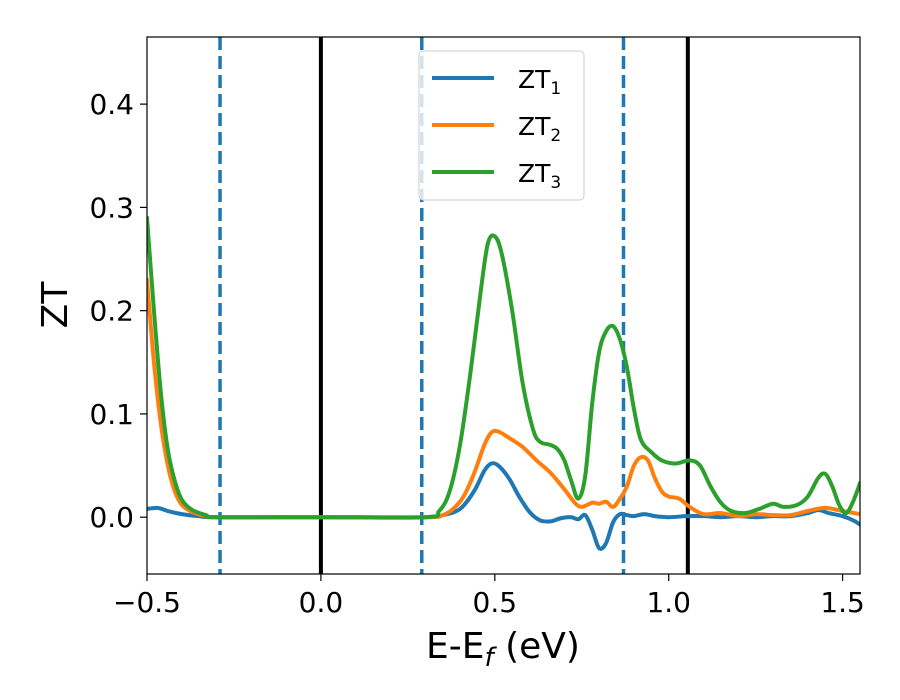 The width and height of the screenshot is (900, 700). What do you see at coordinates (555, 89) in the screenshot?
I see `legend-label-zt1-sub: 1` at bounding box center [555, 89].